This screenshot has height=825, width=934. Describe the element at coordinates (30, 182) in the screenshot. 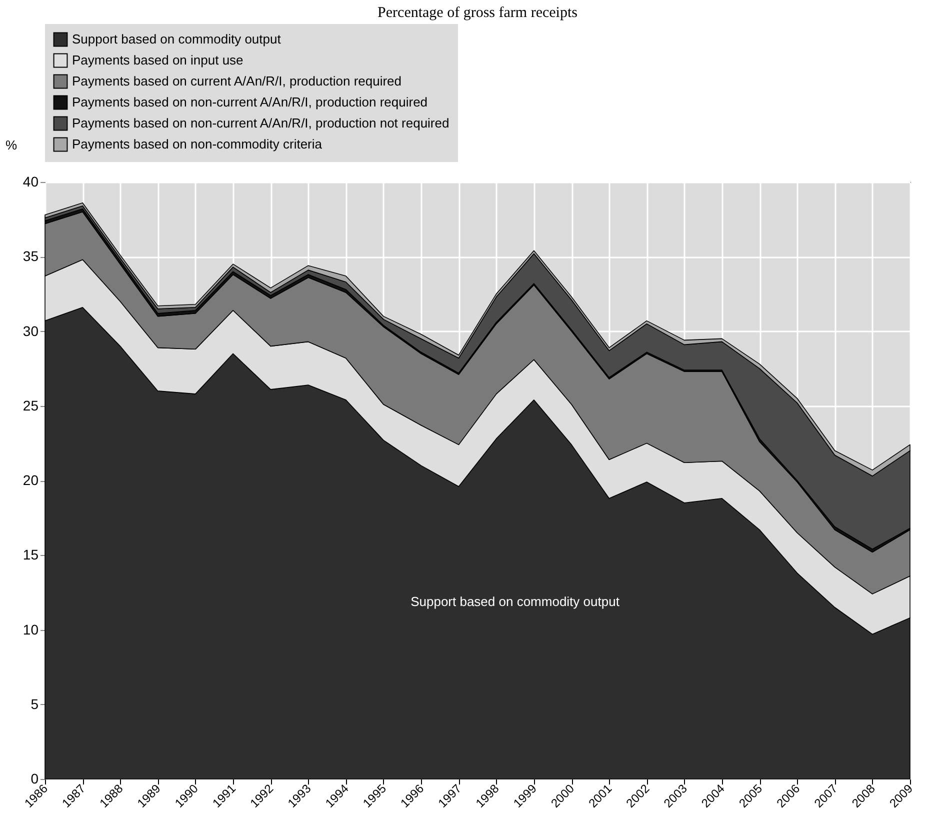

I see `y-tick-label: 40` at that location.